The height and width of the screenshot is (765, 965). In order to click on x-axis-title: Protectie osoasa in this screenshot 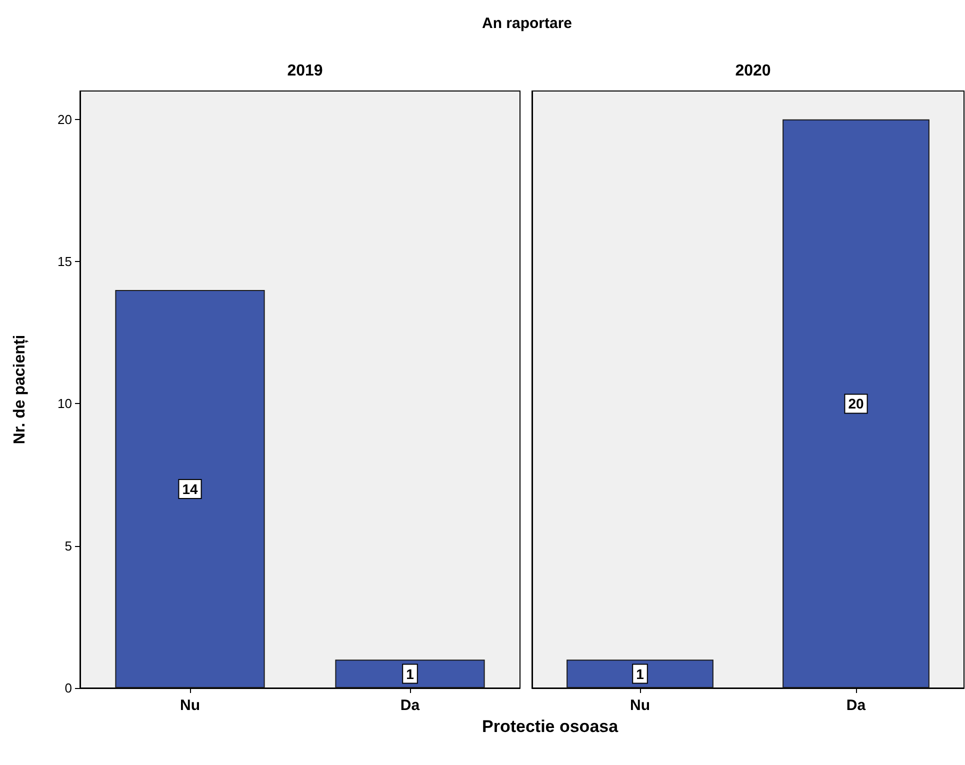, I will do `click(550, 726)`.